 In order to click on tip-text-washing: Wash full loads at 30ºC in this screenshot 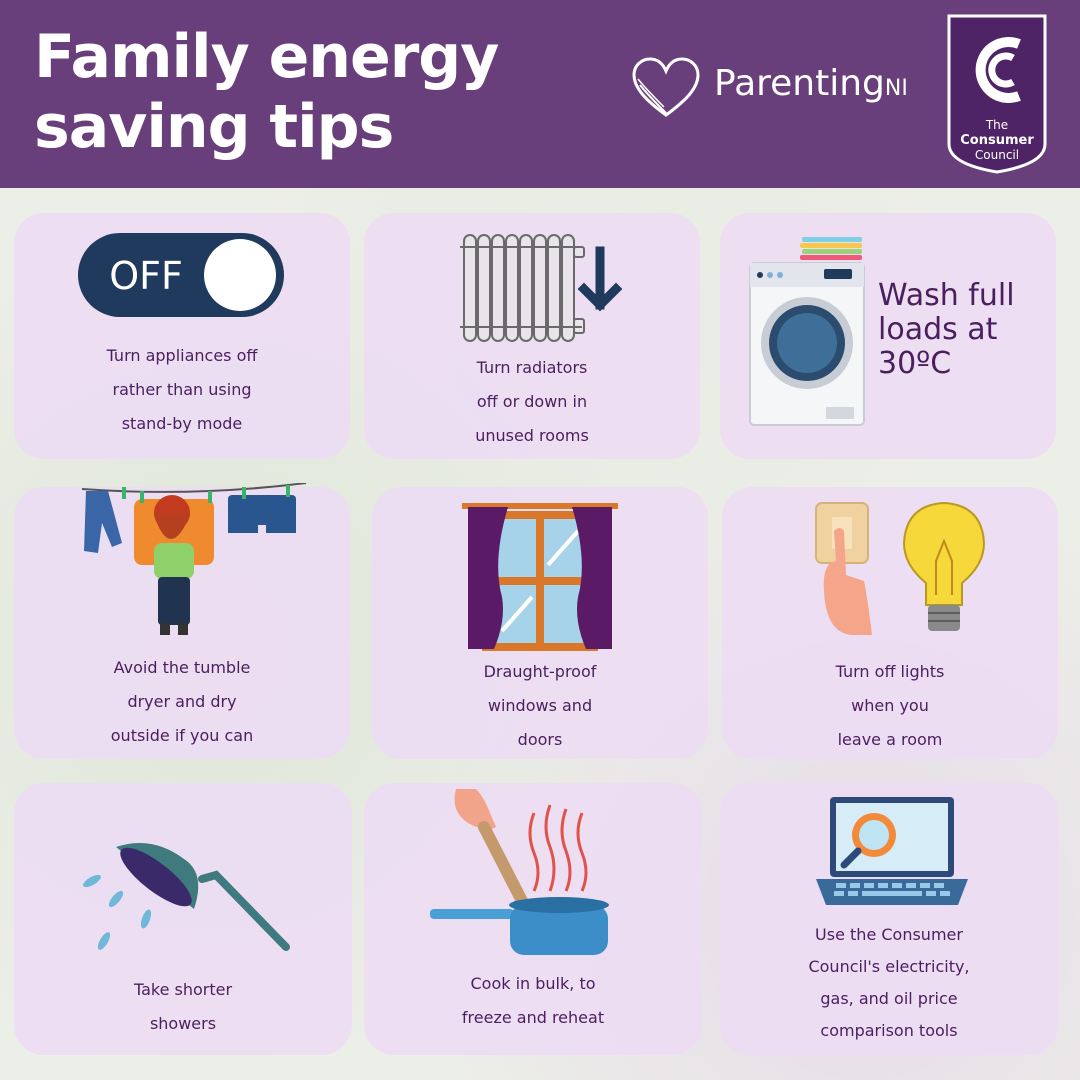, I will do `click(946, 330)`.